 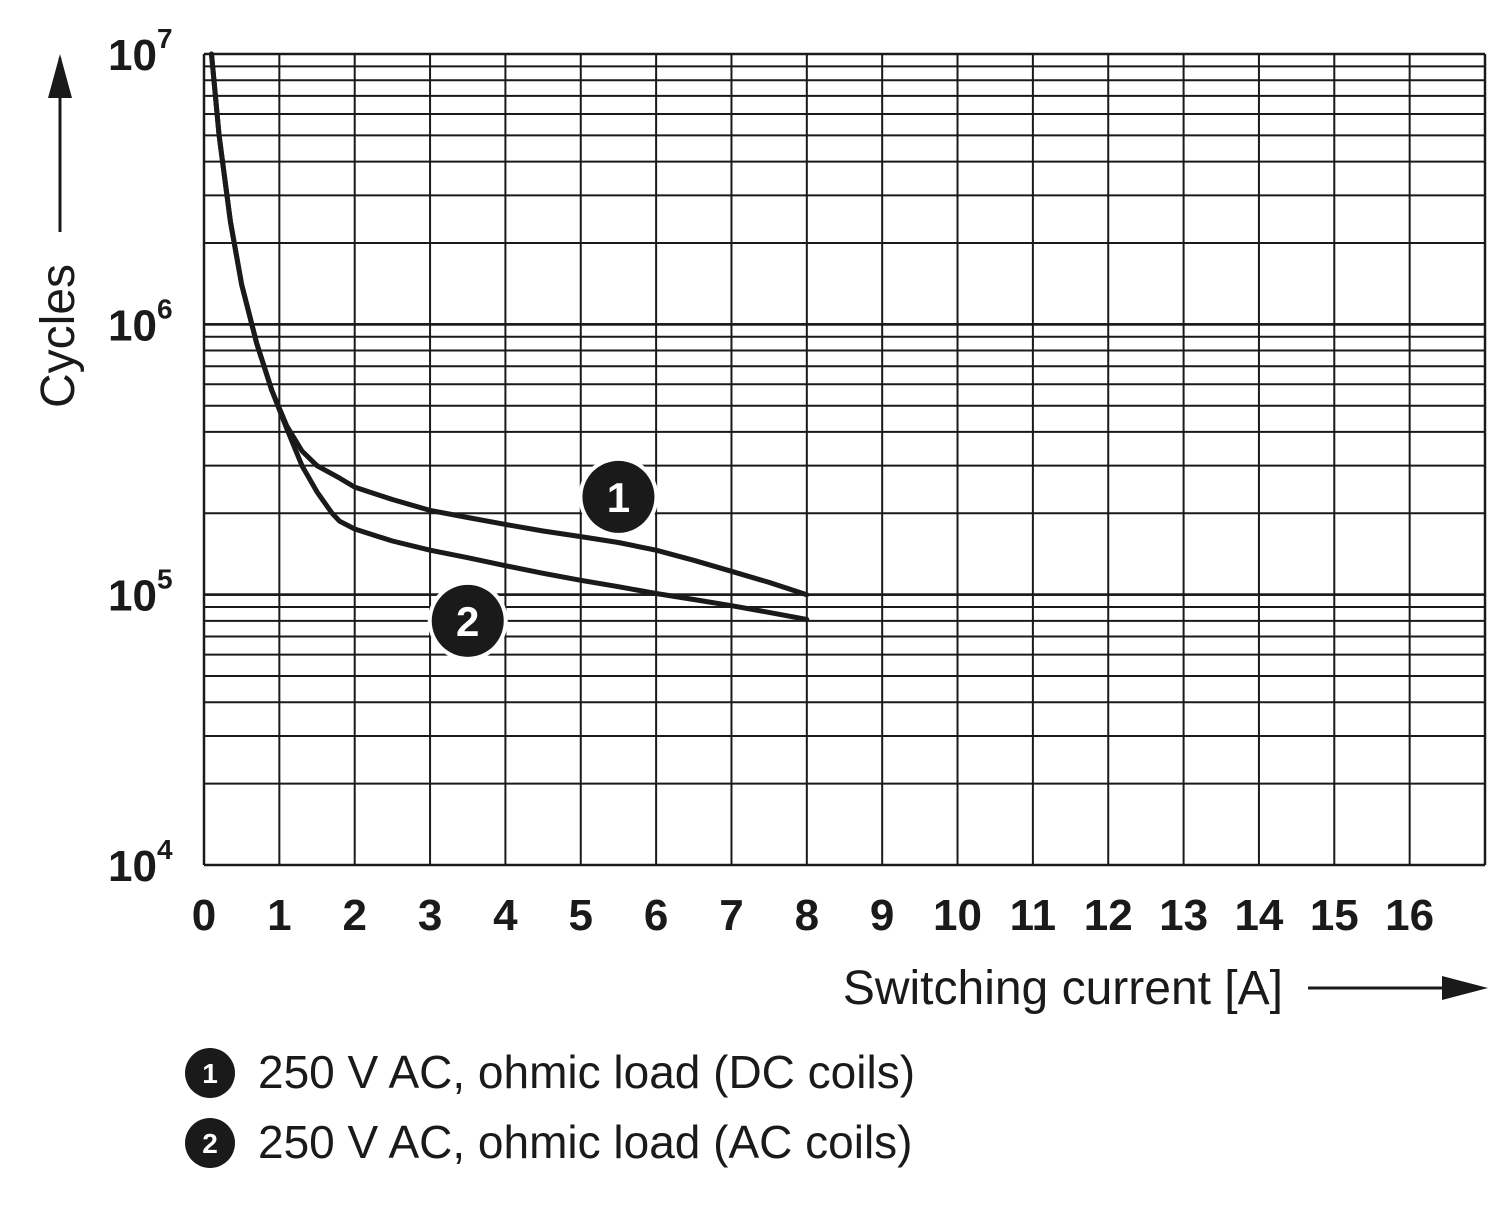 What do you see at coordinates (543, 558) in the screenshot?
I see `series-markers: 12` at bounding box center [543, 558].